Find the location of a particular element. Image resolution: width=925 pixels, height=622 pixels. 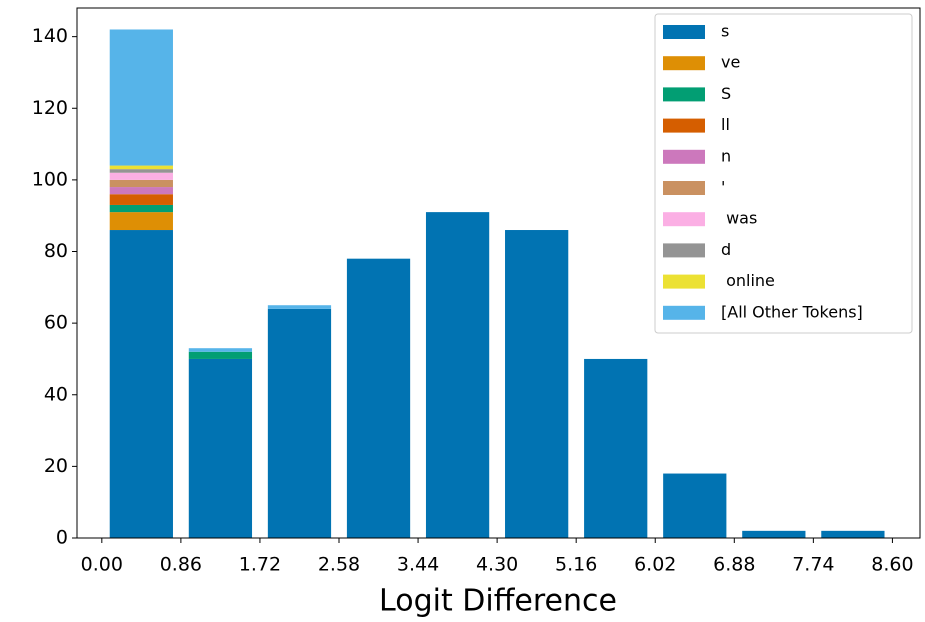

legend-box is located at coordinates (783, 173).